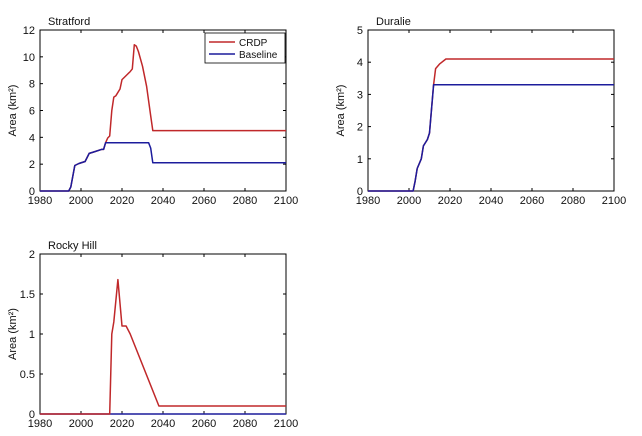 Image resolution: width=642 pixels, height=436 pixels. What do you see at coordinates (29, 58) in the screenshot?
I see `y-tick-label: 10` at bounding box center [29, 58].